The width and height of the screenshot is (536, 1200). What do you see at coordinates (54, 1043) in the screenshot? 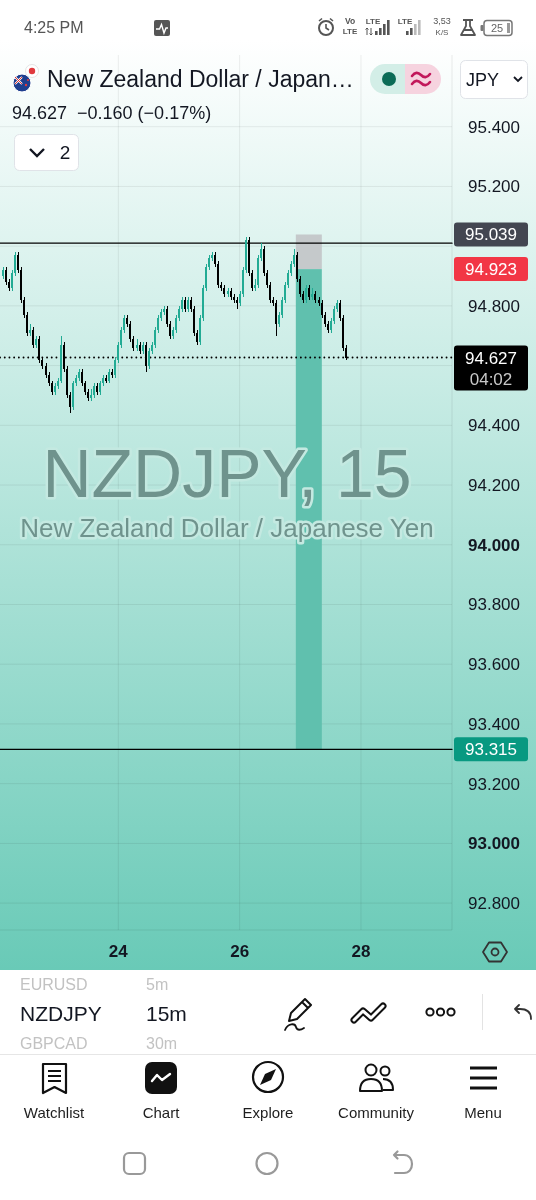
I see `text: GBPCAD` at bounding box center [54, 1043].